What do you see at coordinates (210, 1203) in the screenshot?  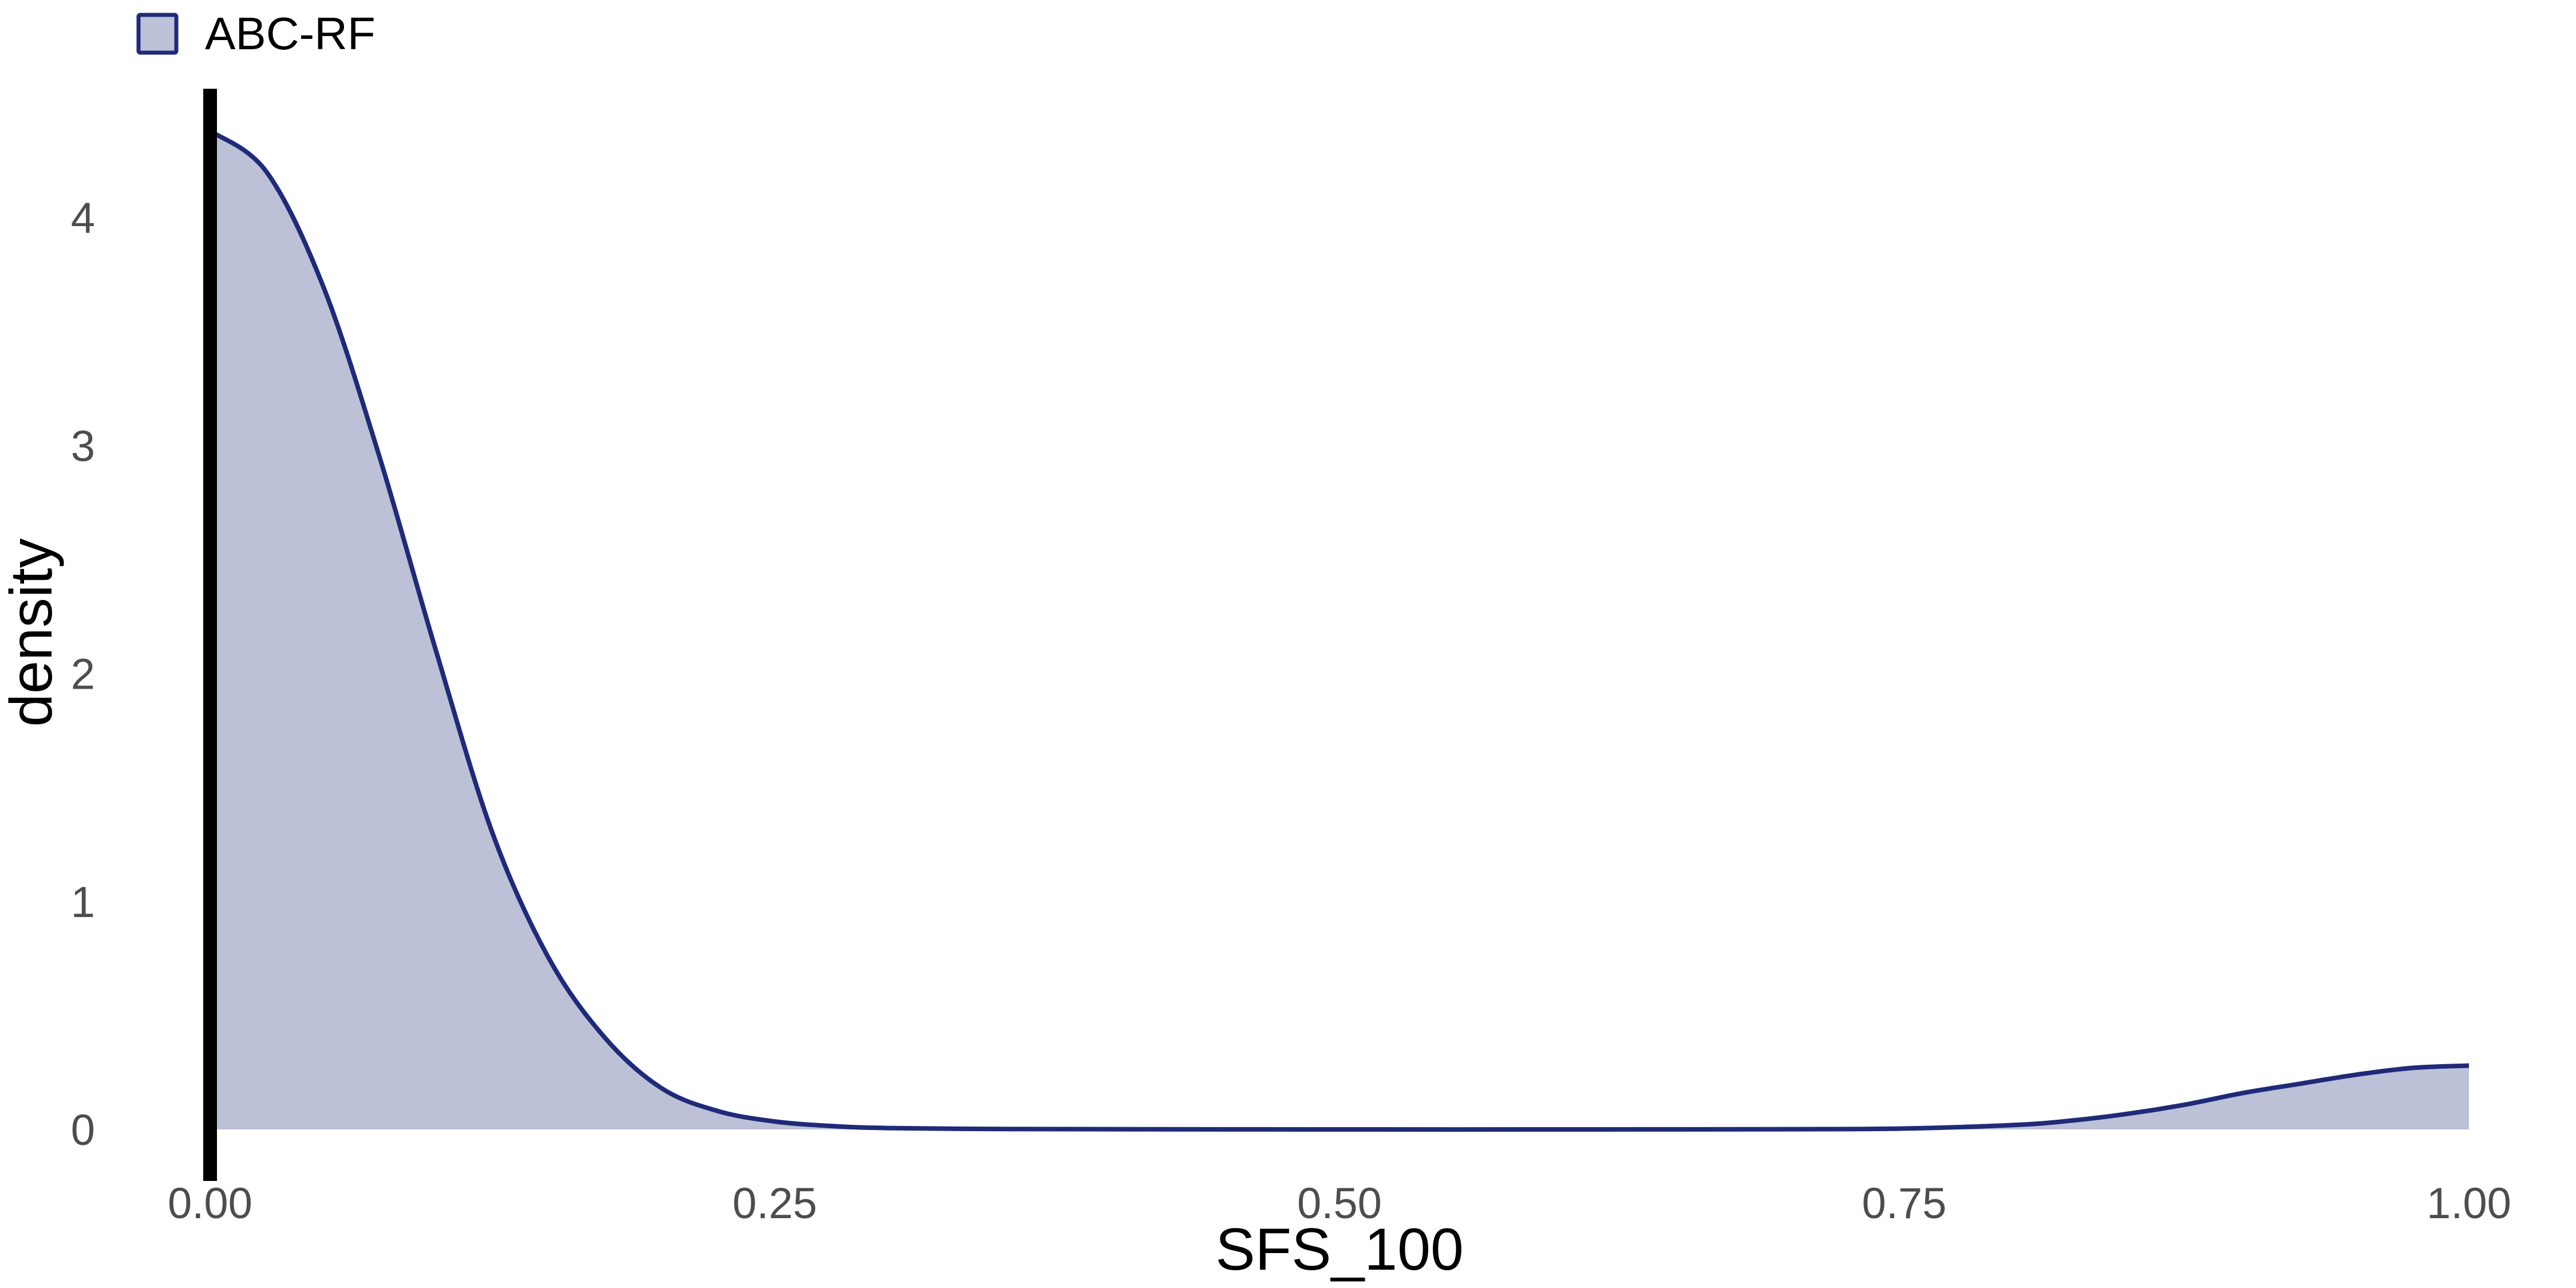 I see `x-tick-label: 0.00` at bounding box center [210, 1203].